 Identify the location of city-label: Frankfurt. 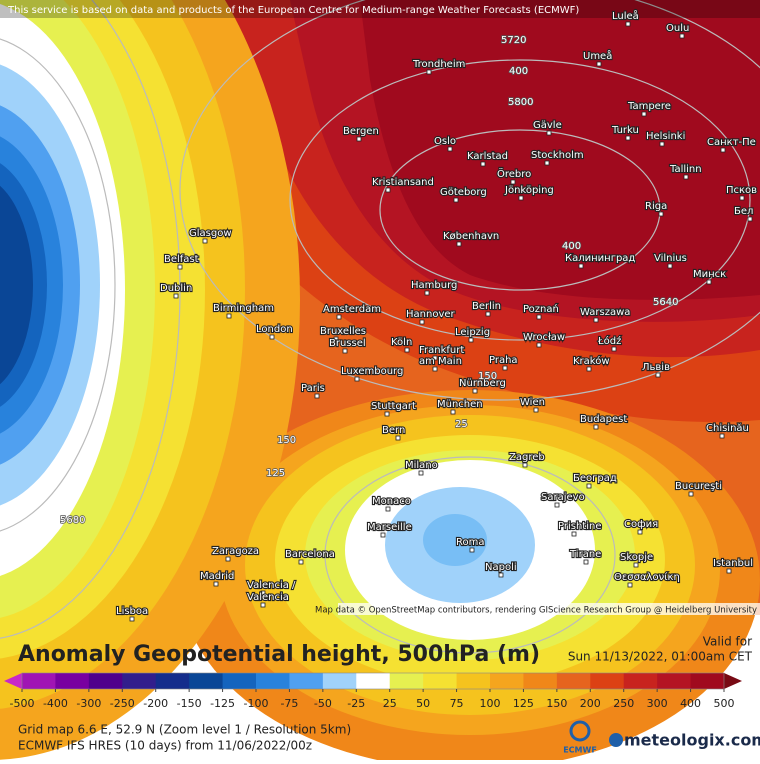
(441, 350).